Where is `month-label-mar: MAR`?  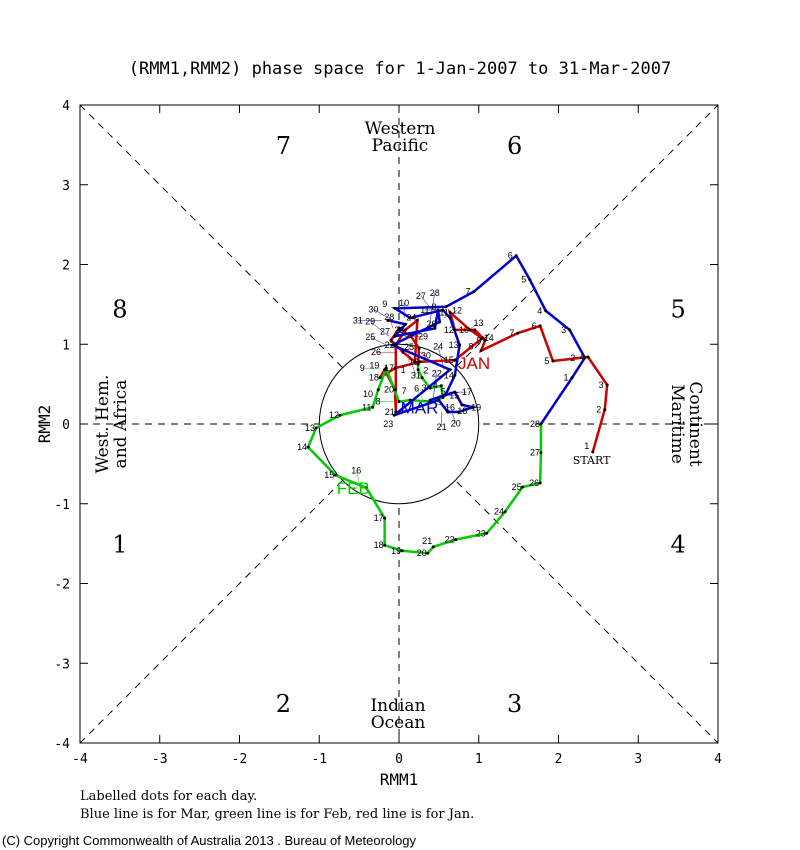 month-label-mar: MAR is located at coordinates (420, 407).